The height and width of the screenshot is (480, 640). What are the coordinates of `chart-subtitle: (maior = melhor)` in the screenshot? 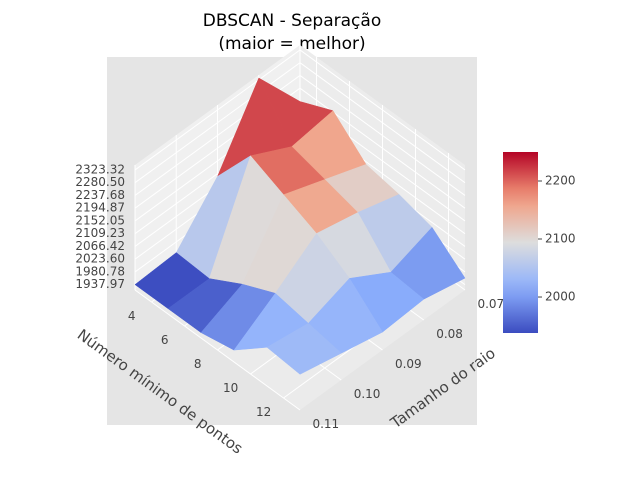 It's located at (291, 44).